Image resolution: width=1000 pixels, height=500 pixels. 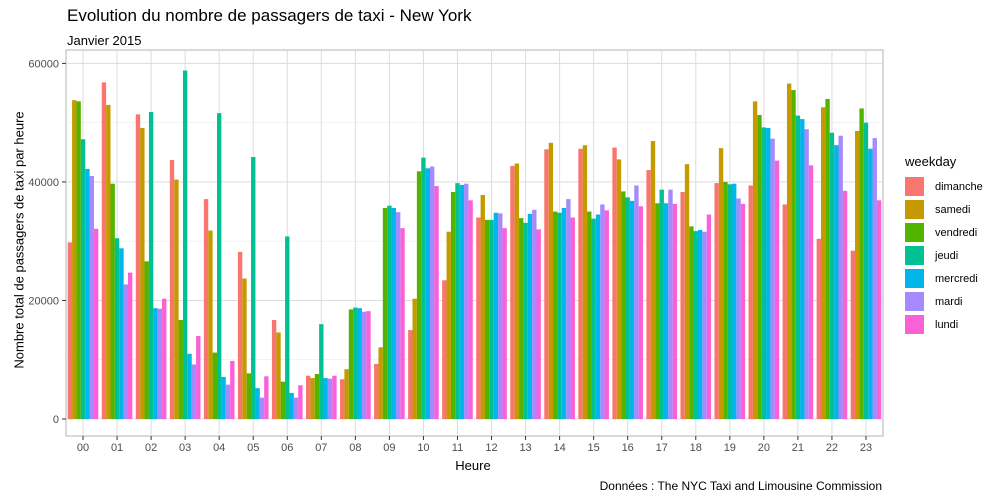 What do you see at coordinates (219, 448) in the screenshot?
I see `x-tick-label: 04` at bounding box center [219, 448].